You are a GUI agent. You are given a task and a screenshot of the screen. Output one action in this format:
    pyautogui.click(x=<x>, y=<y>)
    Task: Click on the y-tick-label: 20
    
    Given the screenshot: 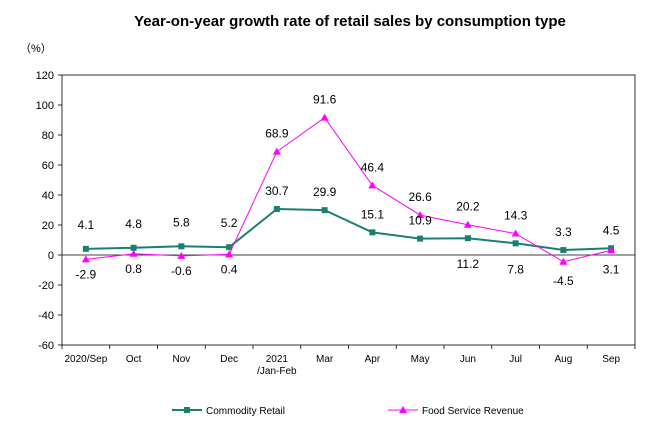 What is the action you would take?
    pyautogui.click(x=48, y=226)
    